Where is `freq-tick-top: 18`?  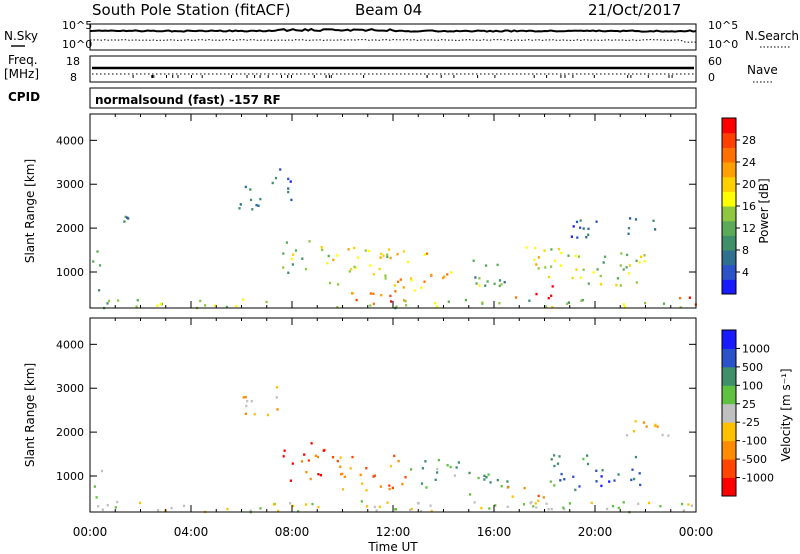 freq-tick-top: 18 is located at coordinates (73, 61).